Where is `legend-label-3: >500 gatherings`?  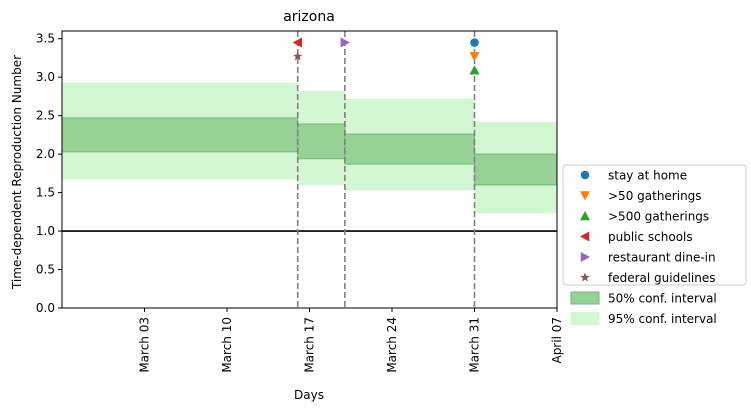 legend-label-3: >500 gatherings is located at coordinates (658, 217).